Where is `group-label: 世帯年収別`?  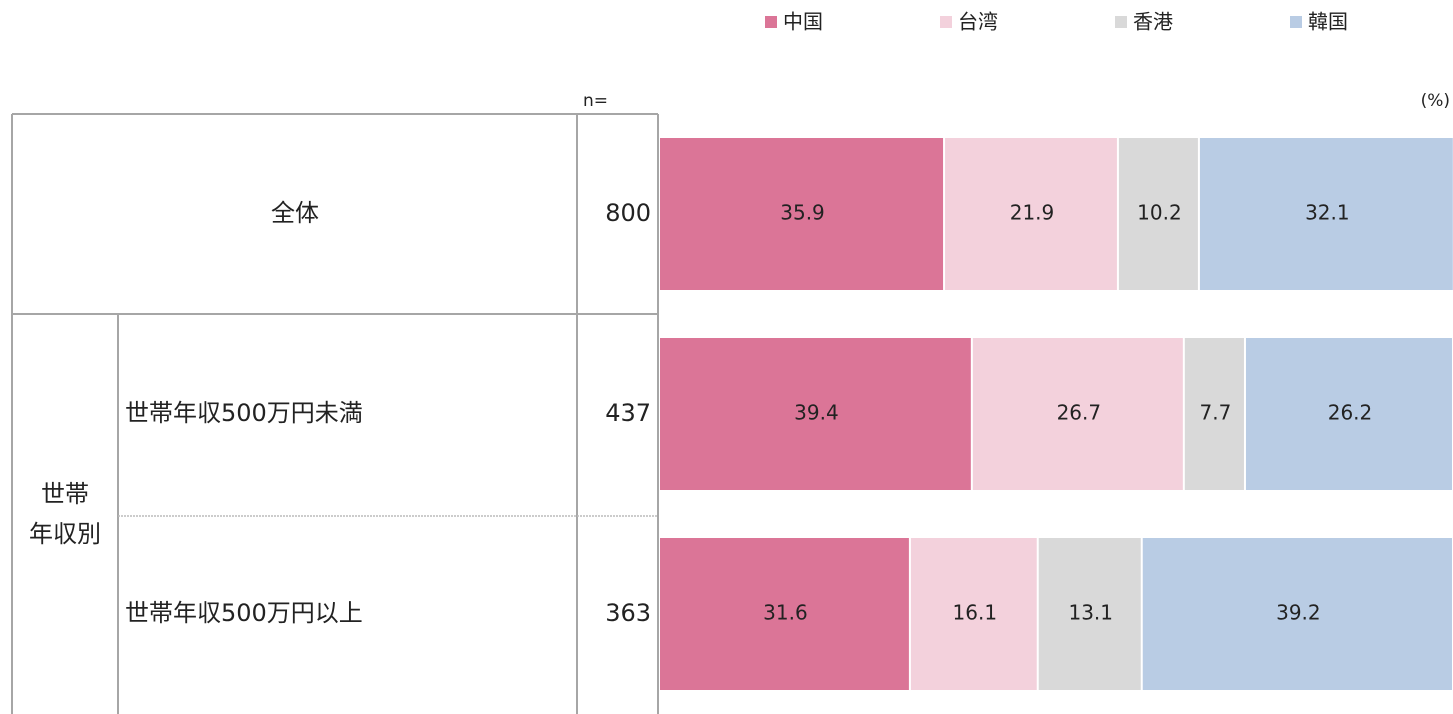 group-label: 世帯年収別 is located at coordinates (65, 514).